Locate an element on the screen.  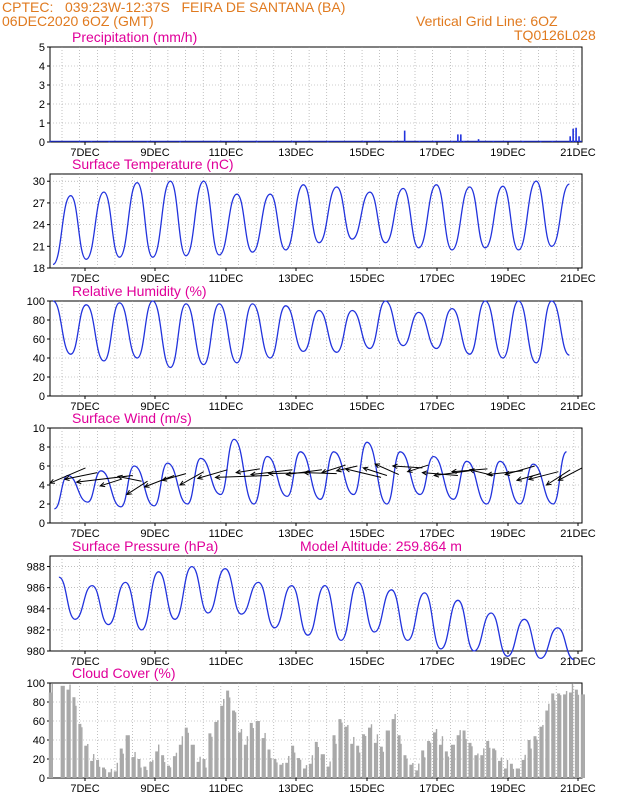
y-tick-label: 27 is located at coordinates (39, 204).